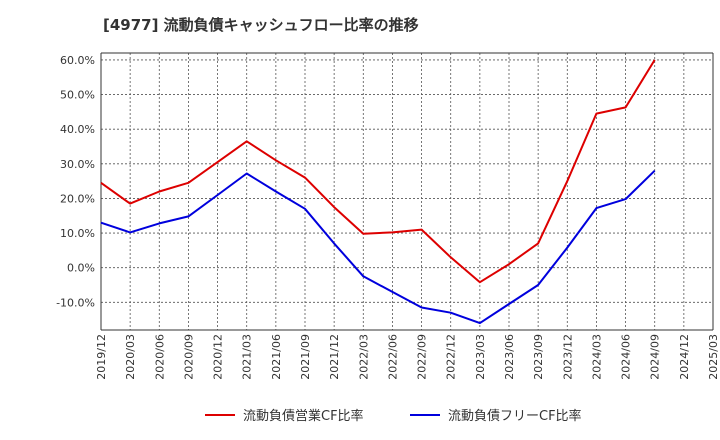 The image size is (720, 440). Describe the element at coordinates (130, 357) in the screenshot. I see `x-tick-label: 2020/03` at that location.